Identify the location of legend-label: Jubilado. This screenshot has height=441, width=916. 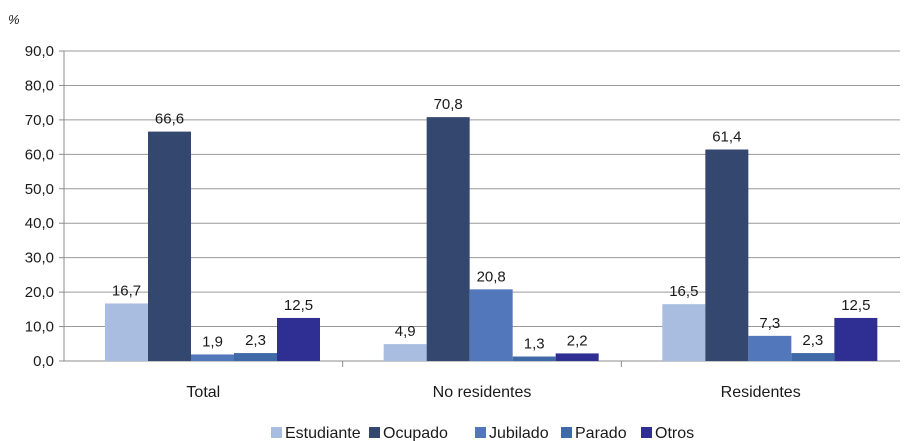
(519, 433).